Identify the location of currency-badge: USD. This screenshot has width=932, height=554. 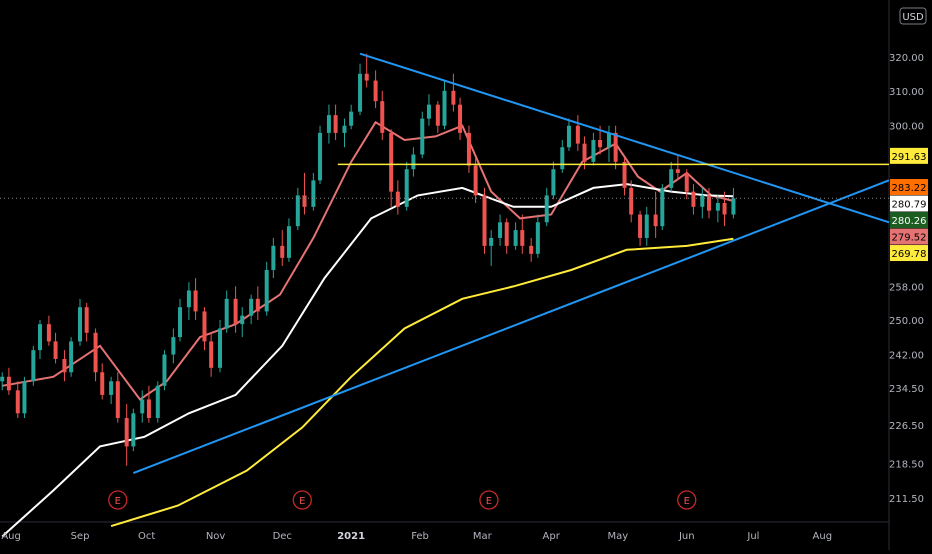
(913, 16).